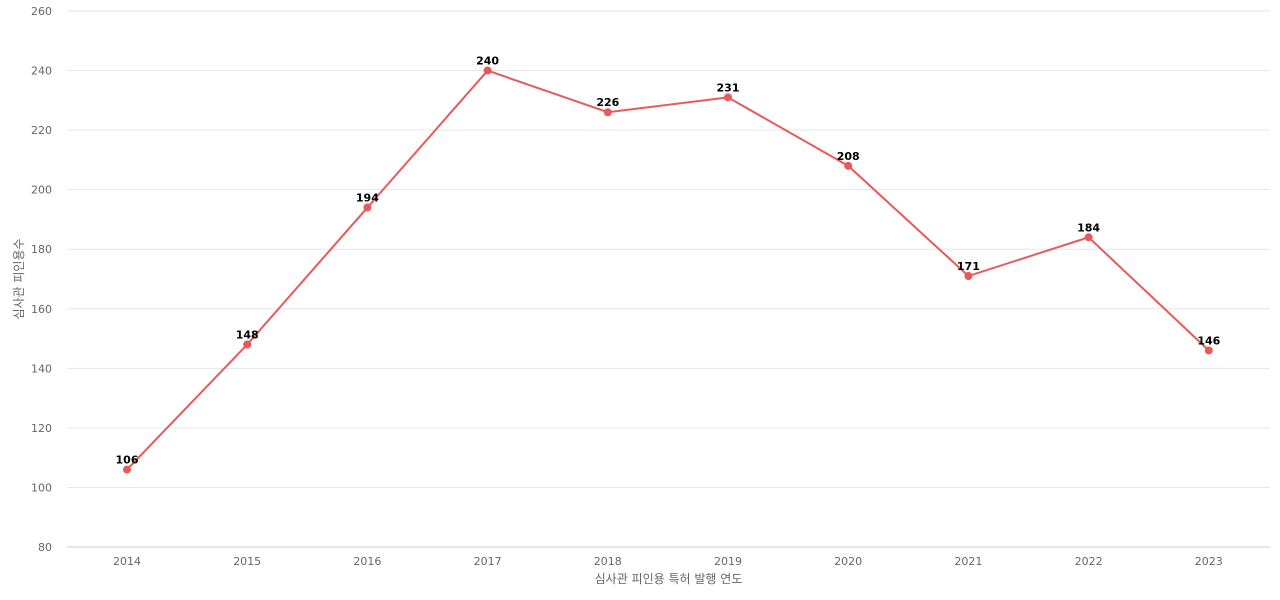  Describe the element at coordinates (607, 102) in the screenshot. I see `data-label-2018: 226` at that location.